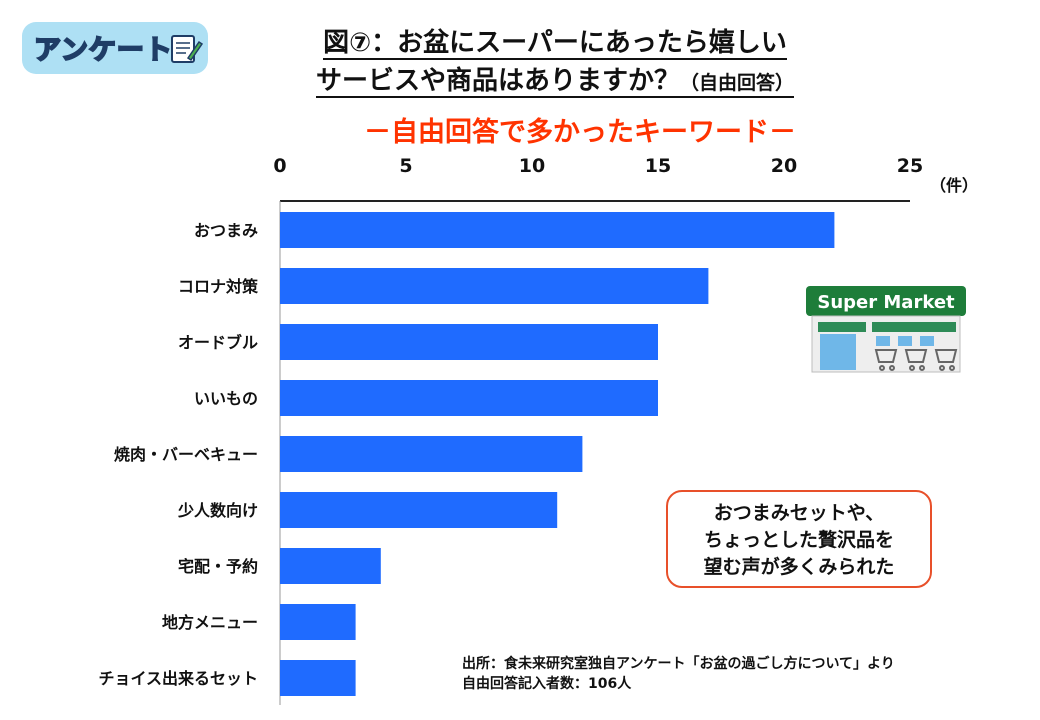  Describe the element at coordinates (210, 622) in the screenshot. I see `category-label: 地方メニュー` at that location.